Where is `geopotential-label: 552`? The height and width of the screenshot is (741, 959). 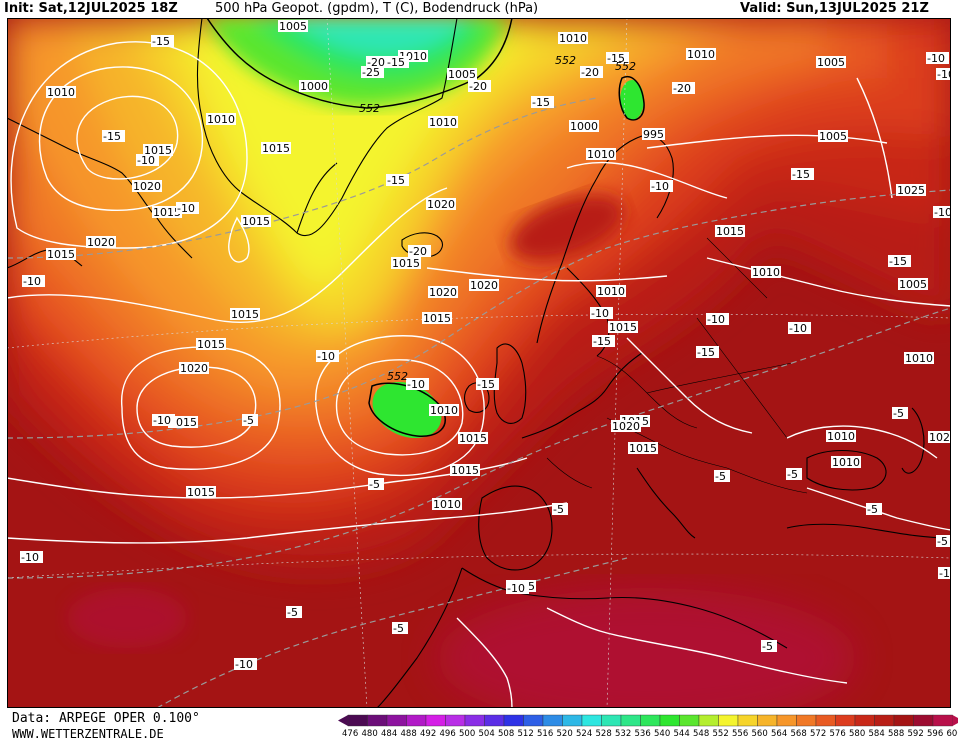
geopotential-label: 552 is located at coordinates (369, 108).